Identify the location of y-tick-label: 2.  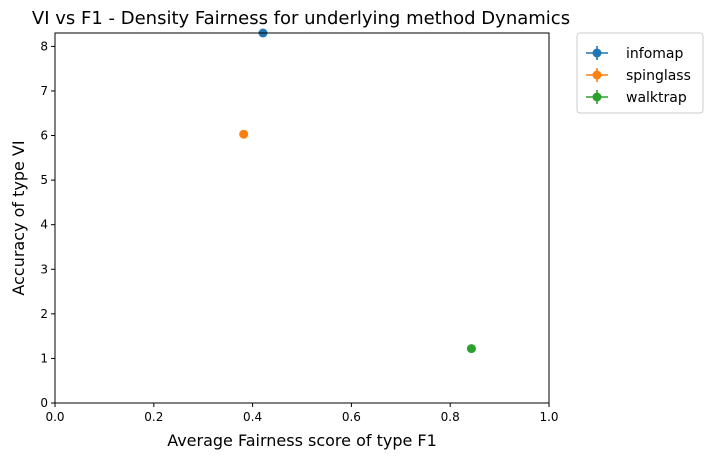
(44, 314).